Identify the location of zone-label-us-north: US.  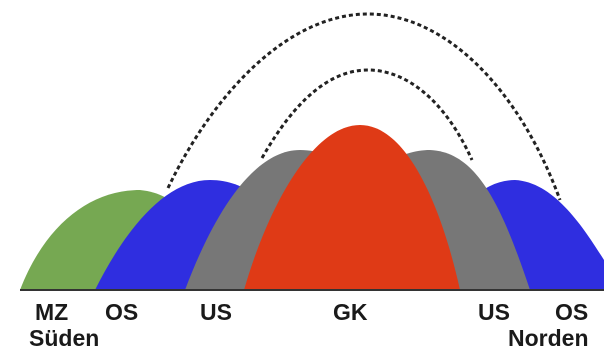
(494, 312).